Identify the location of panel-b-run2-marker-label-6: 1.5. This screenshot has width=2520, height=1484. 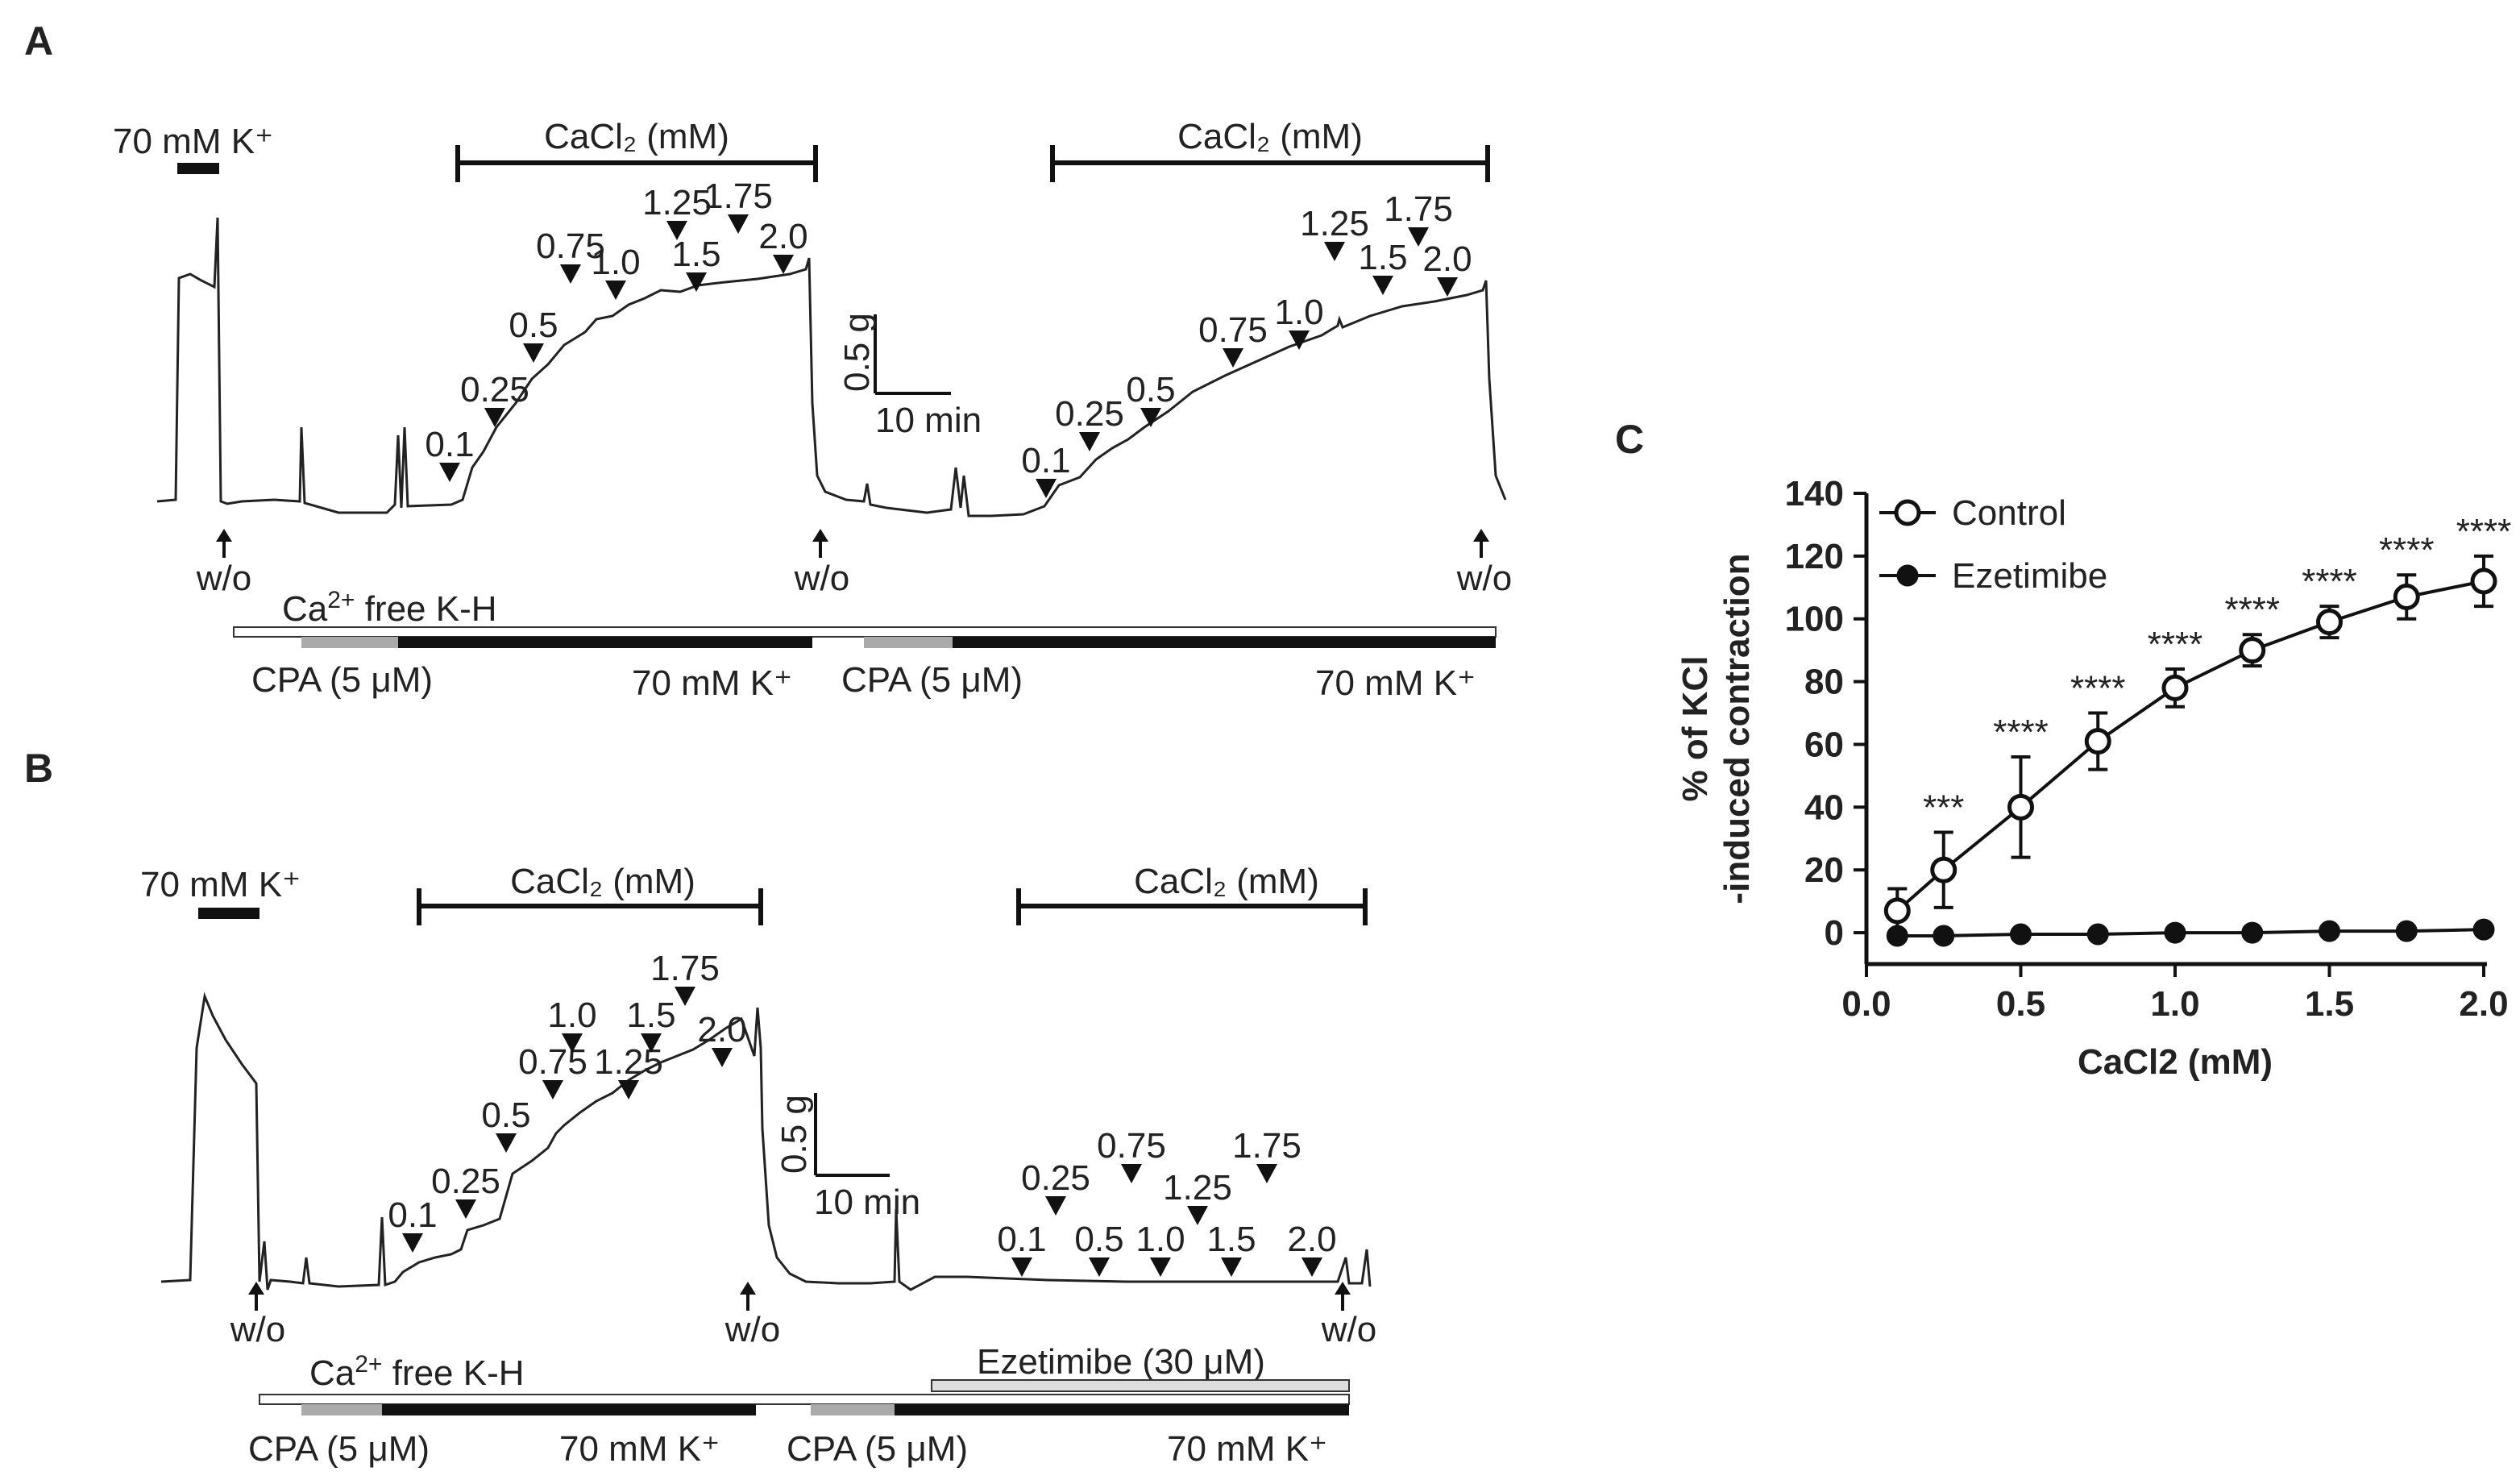
(1231, 1239).